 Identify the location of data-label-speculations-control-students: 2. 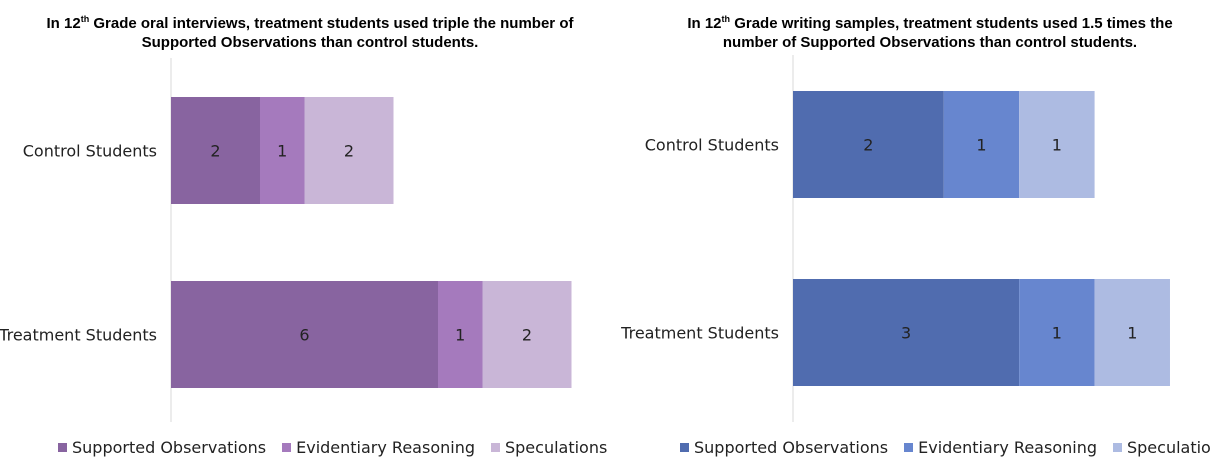
(349, 151).